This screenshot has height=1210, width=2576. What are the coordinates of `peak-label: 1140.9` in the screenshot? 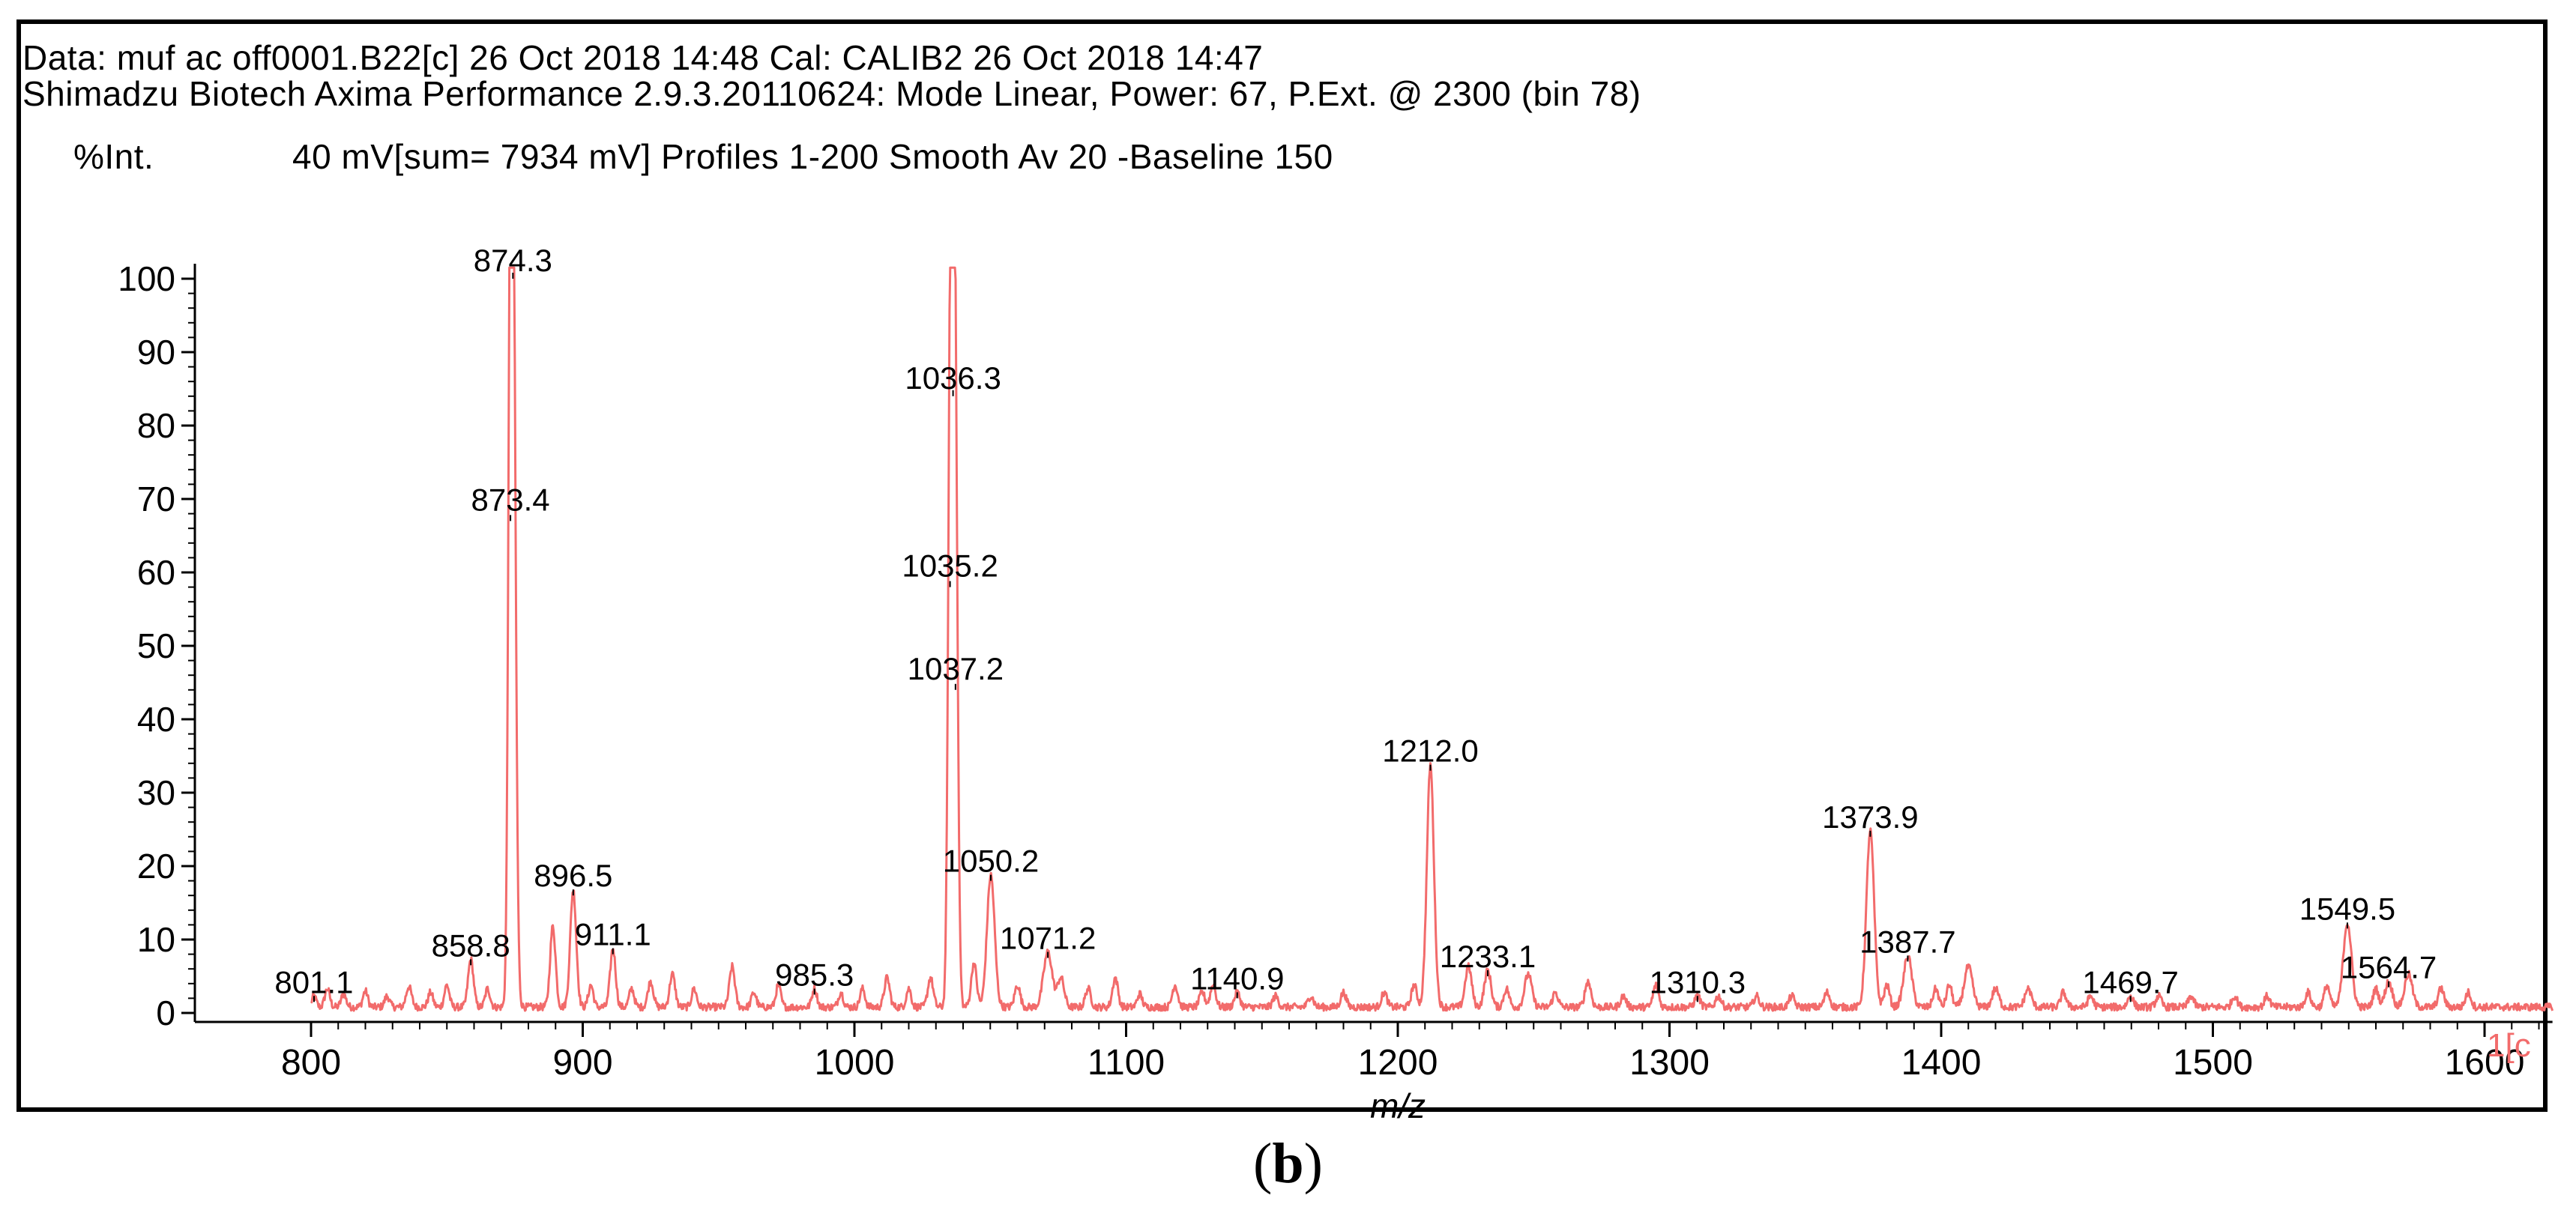 It's located at (1237, 978).